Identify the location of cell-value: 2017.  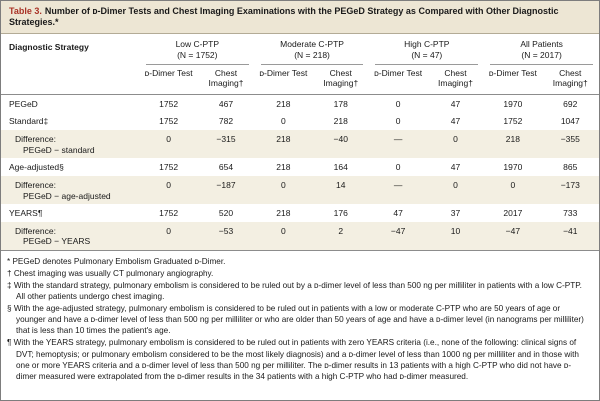
(513, 213).